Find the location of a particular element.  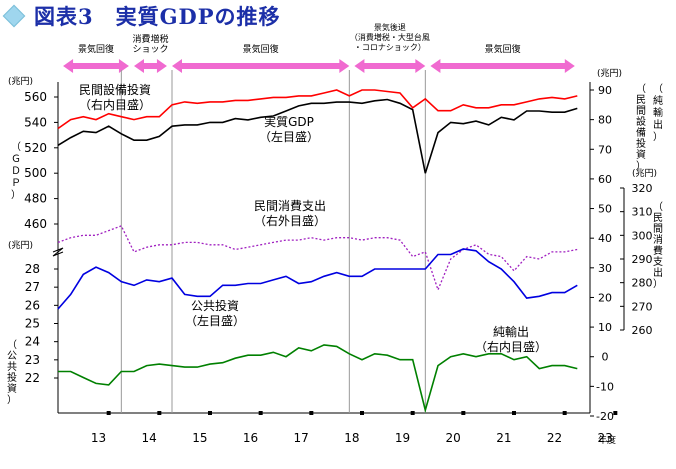

inner-tick-label: 40 is located at coordinates (605, 238).